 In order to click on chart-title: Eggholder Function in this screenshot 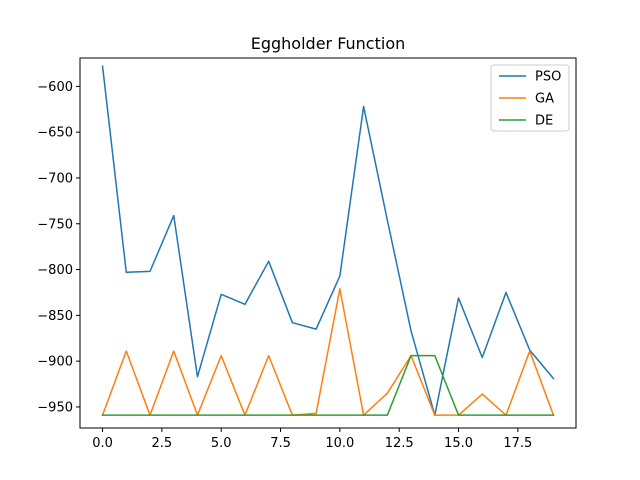, I will do `click(328, 43)`.